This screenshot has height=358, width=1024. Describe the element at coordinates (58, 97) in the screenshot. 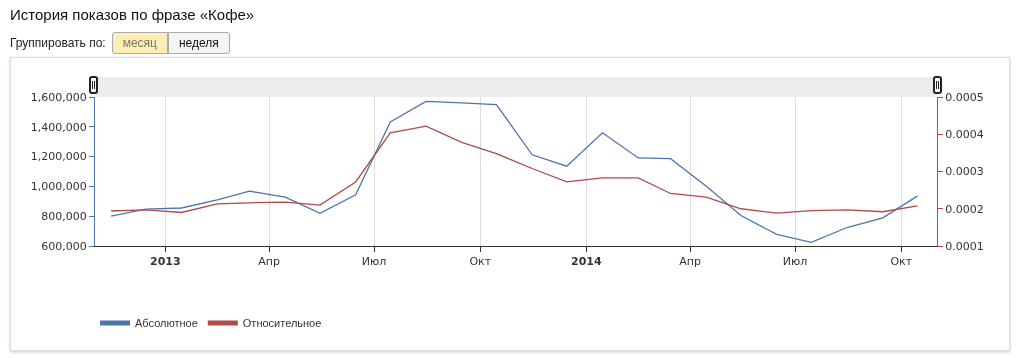

I see `y-tick-label: 1,600,000` at that location.